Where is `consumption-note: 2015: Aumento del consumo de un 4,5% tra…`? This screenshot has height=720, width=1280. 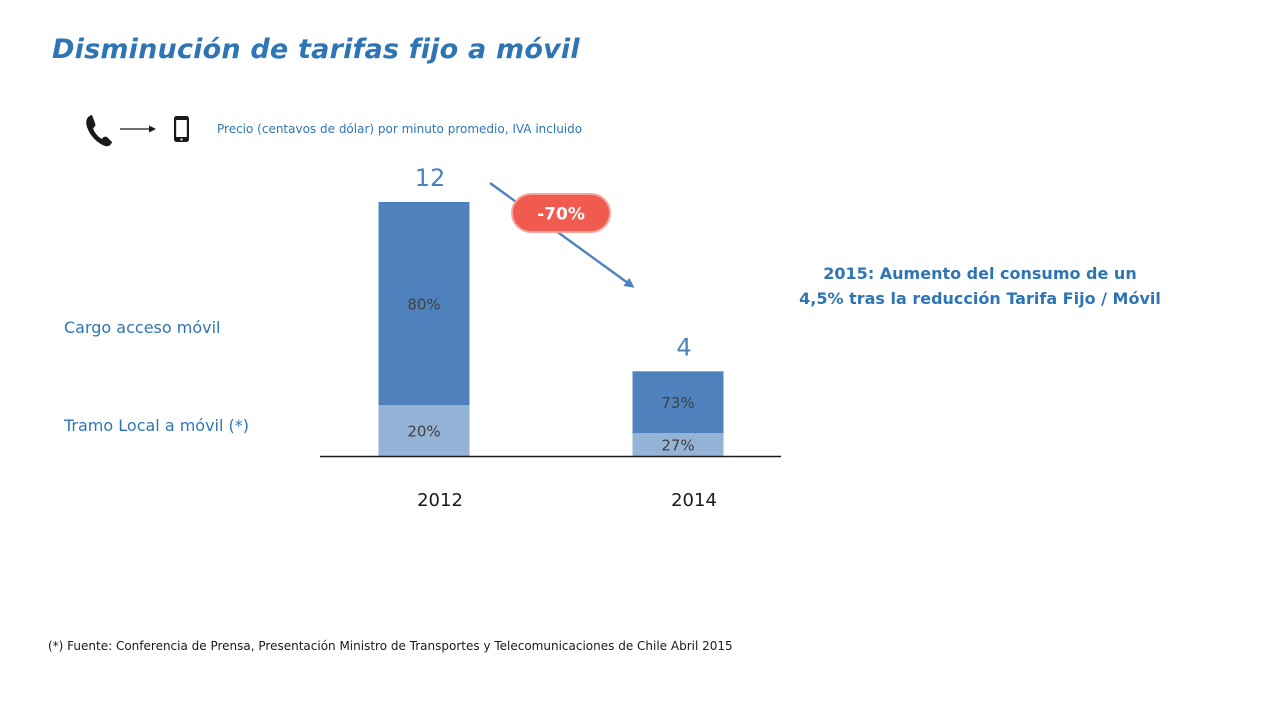
consumption-note: 2015: Aumento del consumo de un 4,5% tra… is located at coordinates (980, 286).